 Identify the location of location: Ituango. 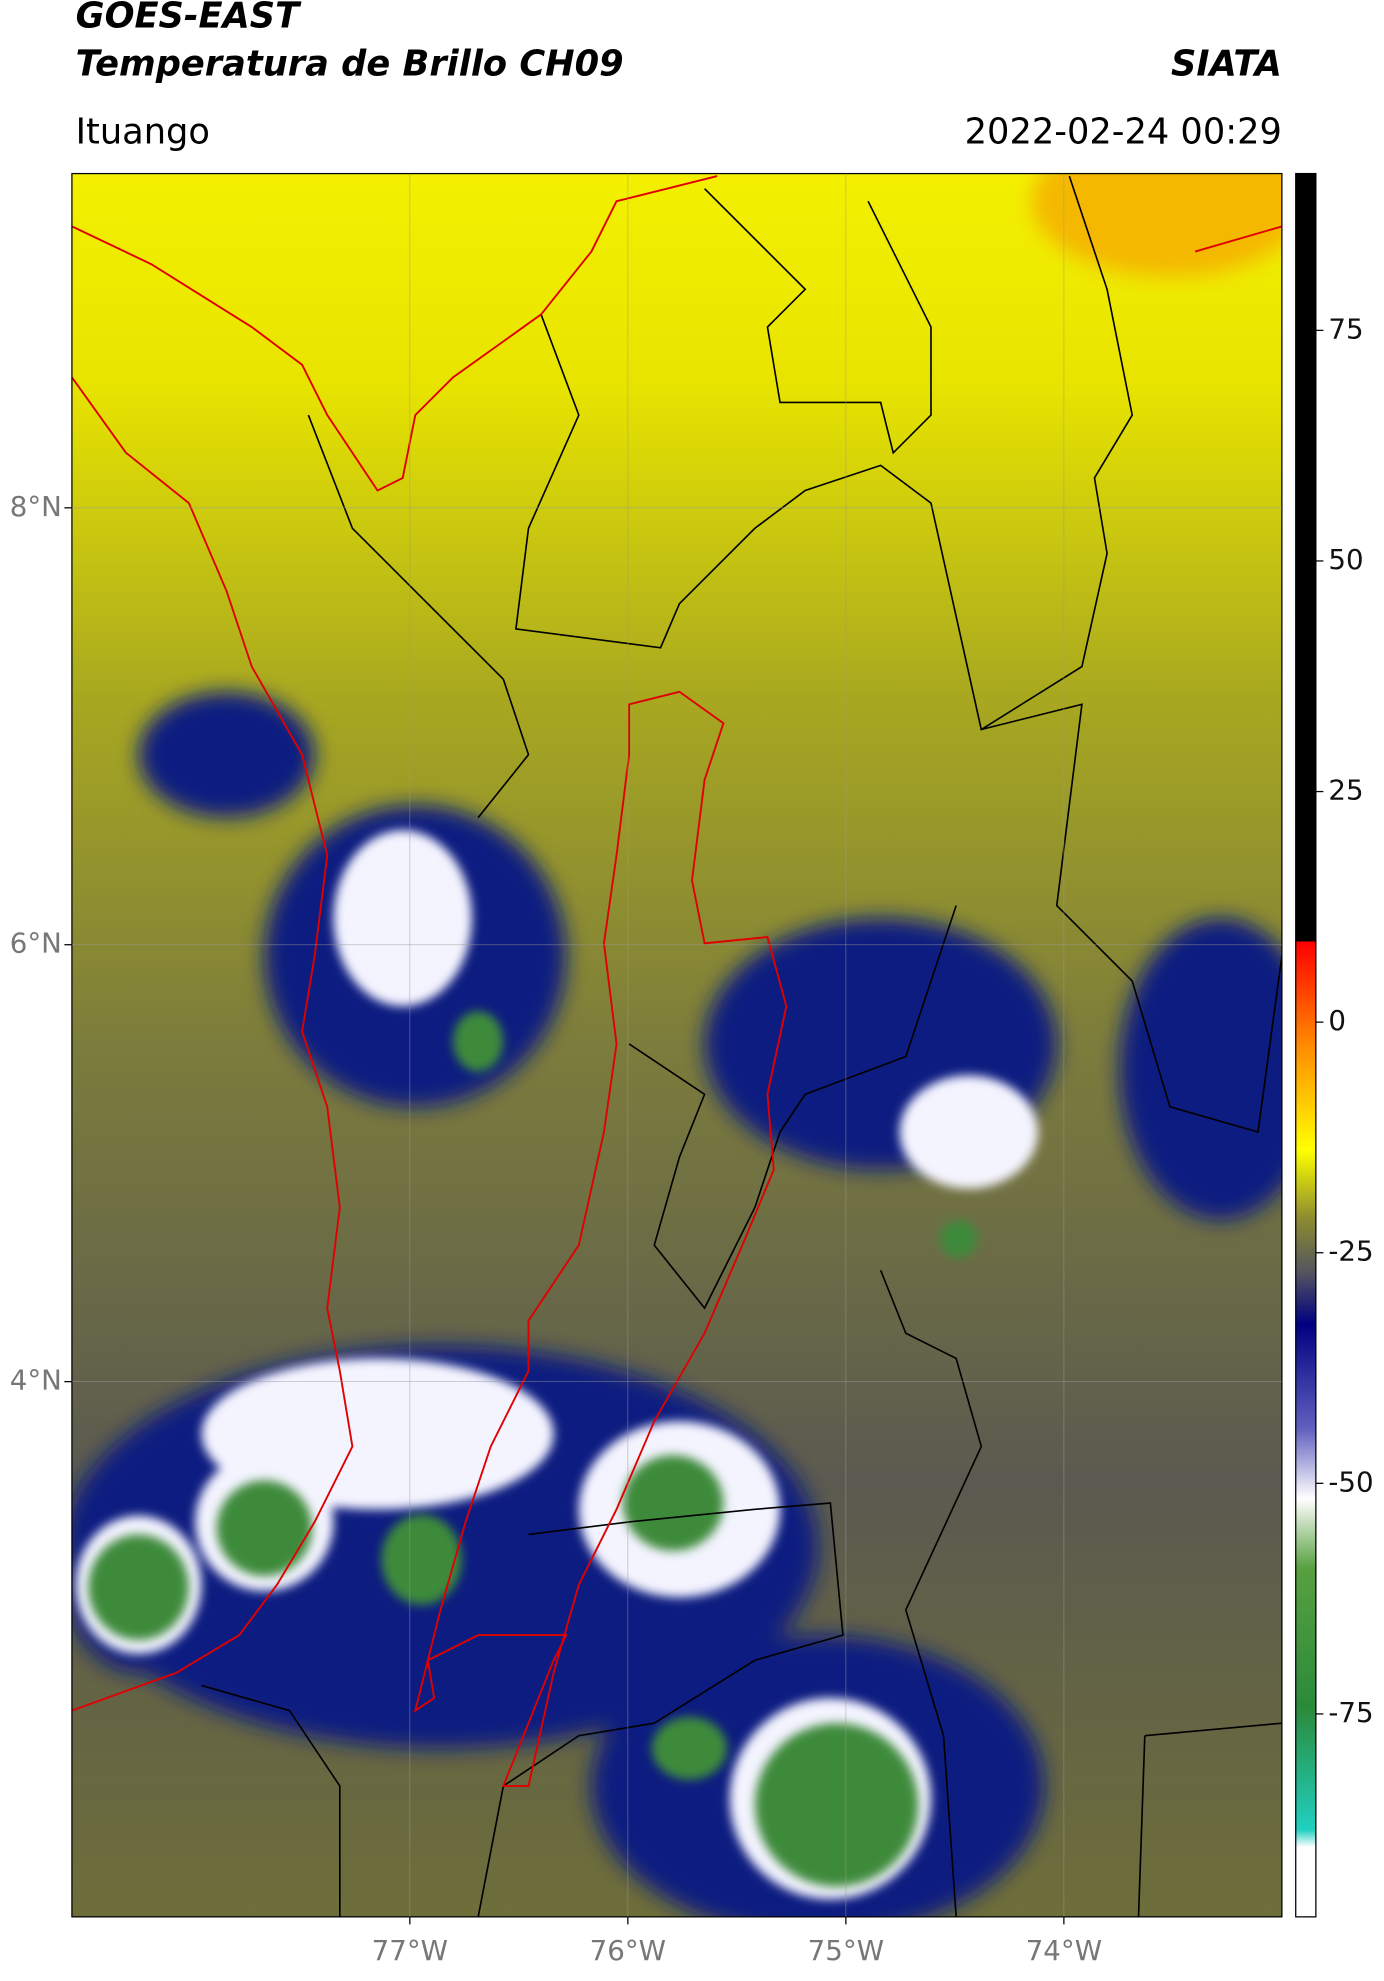
(143, 131).